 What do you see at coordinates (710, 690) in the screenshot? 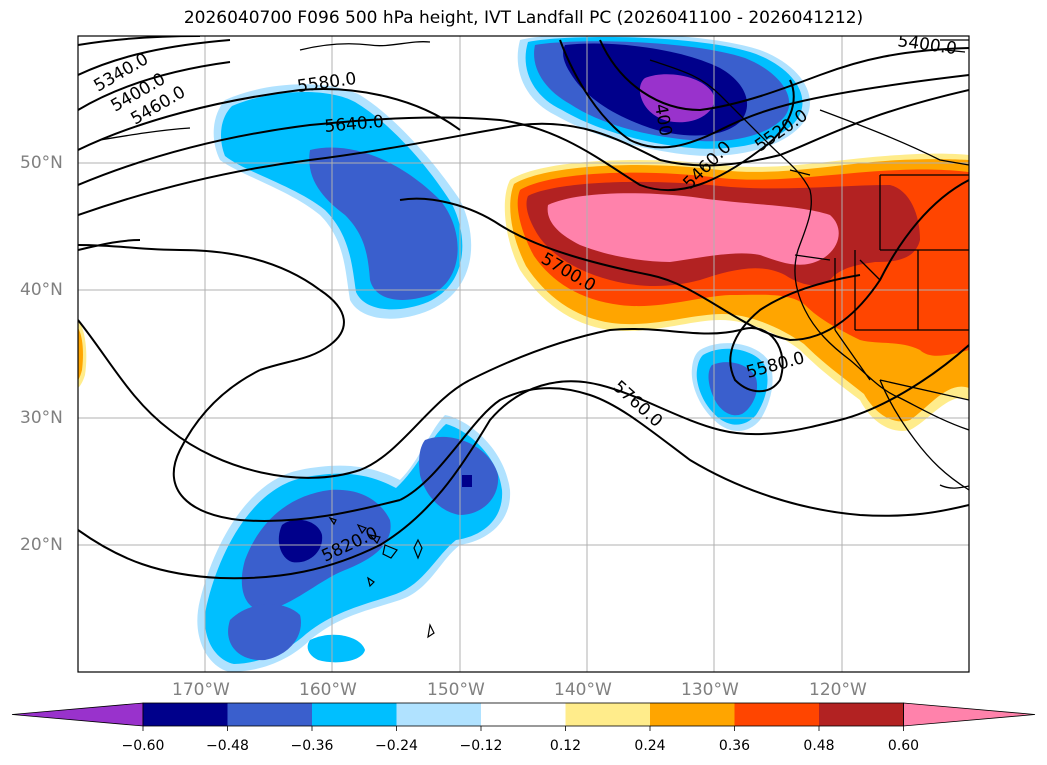
I see `lon-label-130w: 130°W` at bounding box center [710, 690].